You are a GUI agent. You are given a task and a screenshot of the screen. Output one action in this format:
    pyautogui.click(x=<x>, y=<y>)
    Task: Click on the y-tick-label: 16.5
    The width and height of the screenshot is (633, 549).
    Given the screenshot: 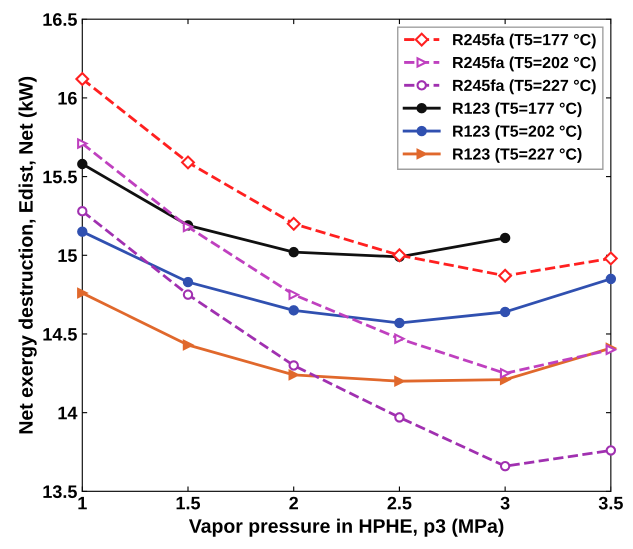 What is the action you would take?
    pyautogui.click(x=60, y=19)
    